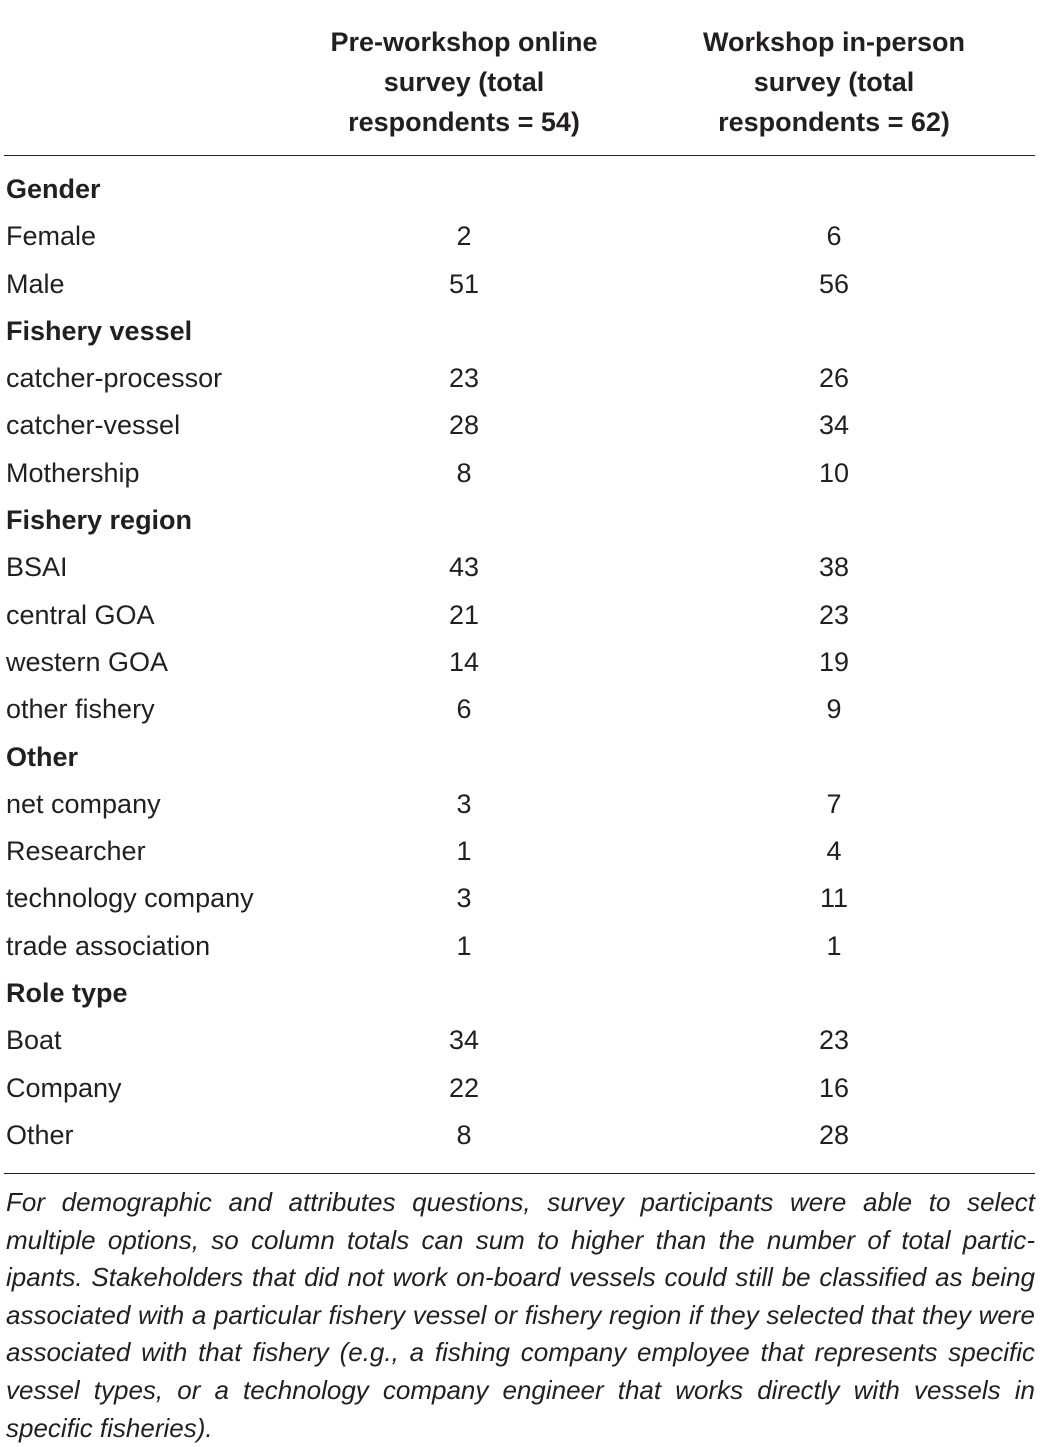  What do you see at coordinates (520, 1040) in the screenshot?
I see `table-row: Boat 34 23` at bounding box center [520, 1040].